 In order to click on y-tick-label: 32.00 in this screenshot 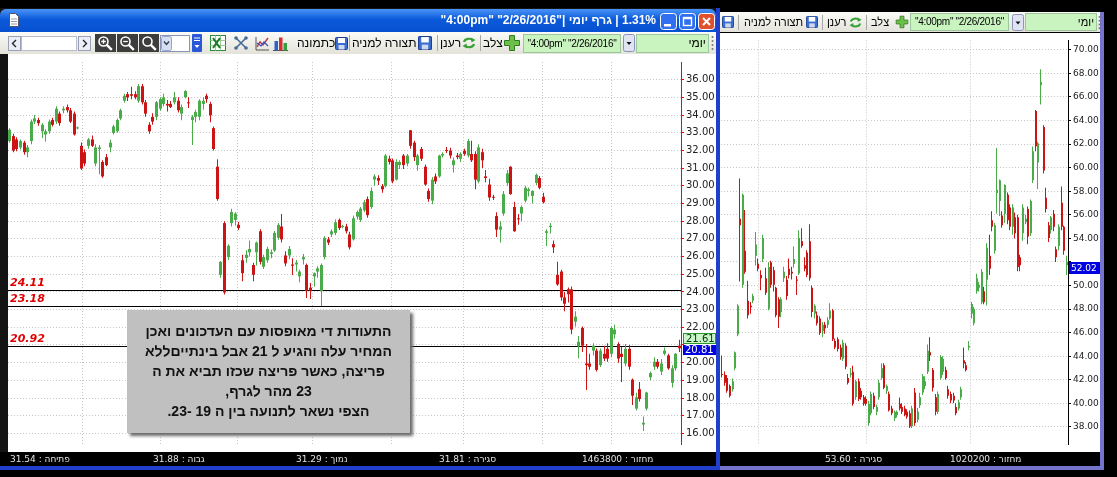, I will do `click(700, 150)`.